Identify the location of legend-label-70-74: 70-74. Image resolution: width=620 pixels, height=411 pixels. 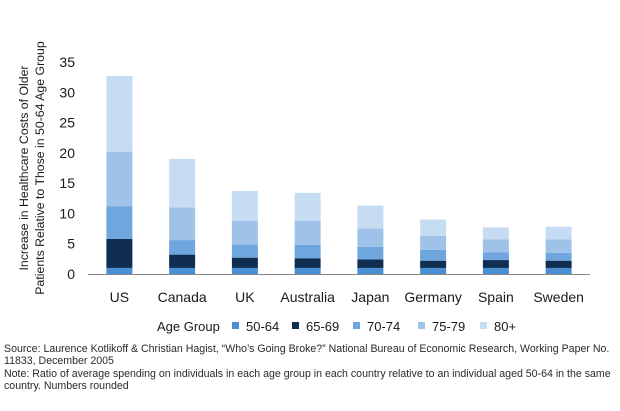
(383, 326).